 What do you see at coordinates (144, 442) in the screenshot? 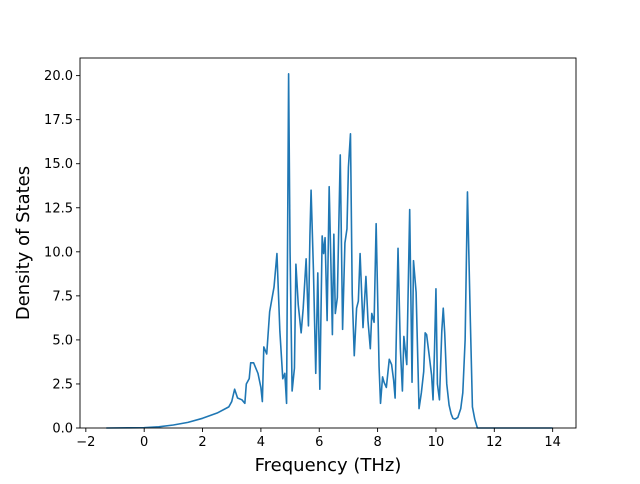
I see `x-tick-label: 0` at bounding box center [144, 442].